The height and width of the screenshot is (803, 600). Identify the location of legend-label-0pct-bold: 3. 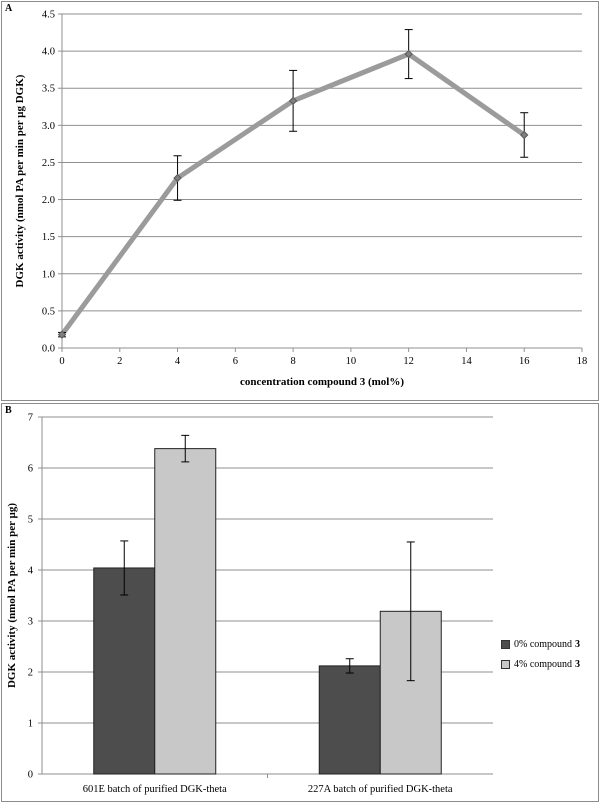
(578, 644).